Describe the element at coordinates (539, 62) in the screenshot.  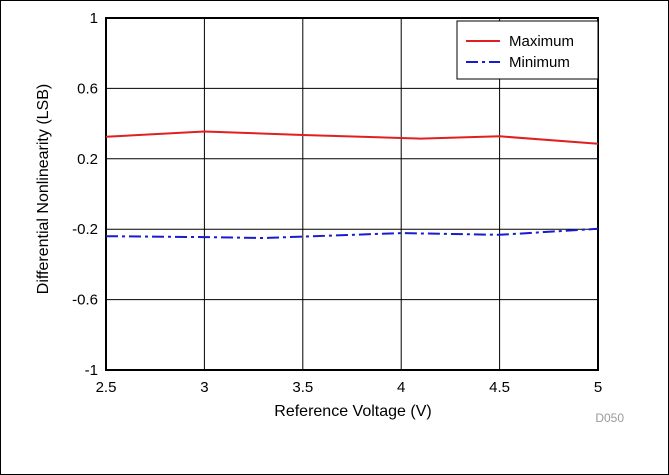
I see `legend-label-minimum: Minimum` at that location.